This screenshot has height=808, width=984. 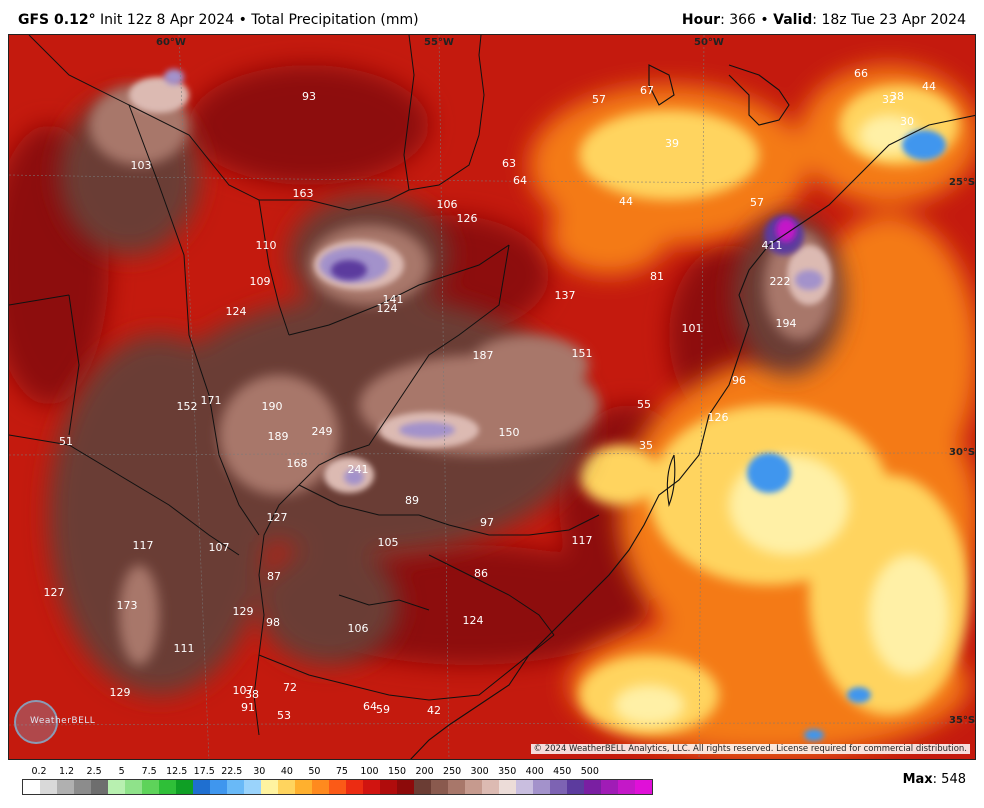 I want to click on colorbar-tick: 150, so click(x=397, y=771).